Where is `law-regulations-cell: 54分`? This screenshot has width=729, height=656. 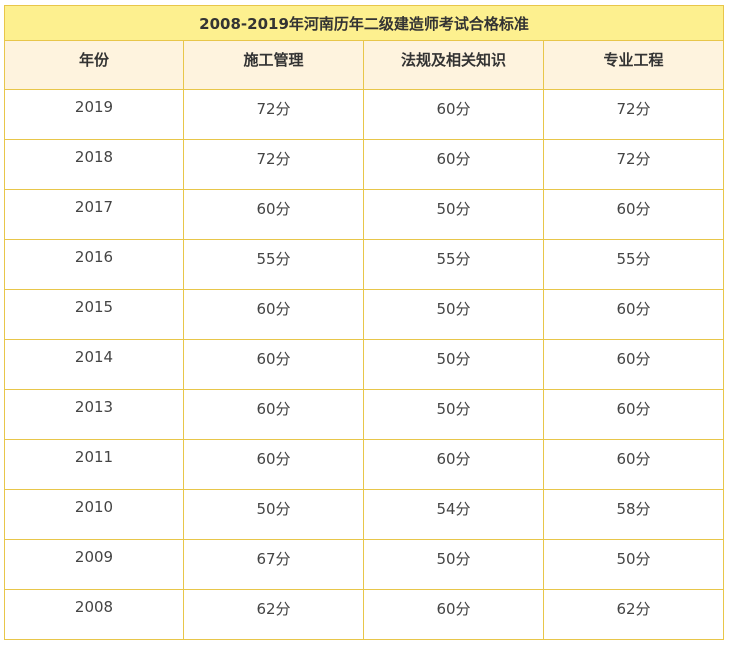 law-regulations-cell: 54分 is located at coordinates (453, 514).